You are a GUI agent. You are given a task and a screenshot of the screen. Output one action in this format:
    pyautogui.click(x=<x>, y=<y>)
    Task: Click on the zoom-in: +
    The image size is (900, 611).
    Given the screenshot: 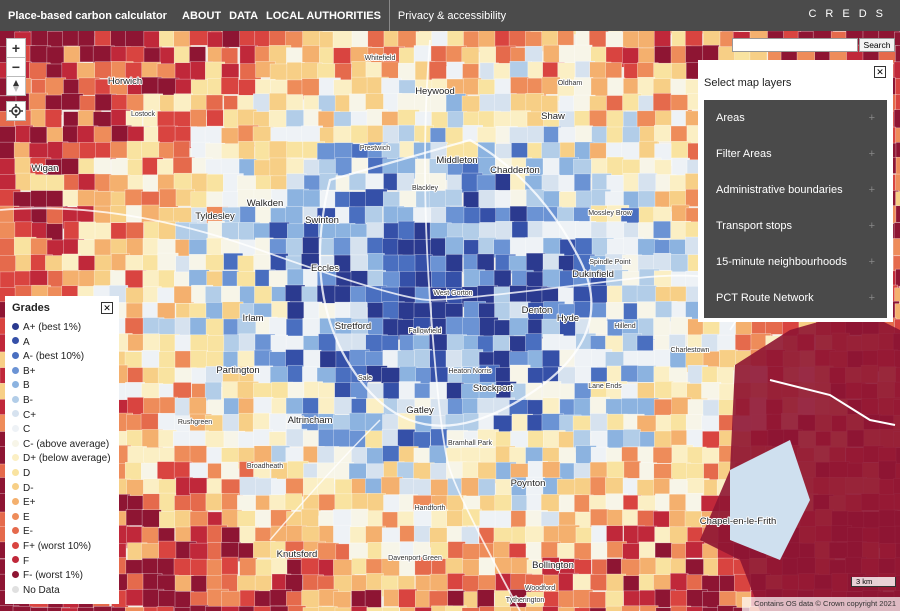 What is the action you would take?
    pyautogui.click(x=16, y=48)
    